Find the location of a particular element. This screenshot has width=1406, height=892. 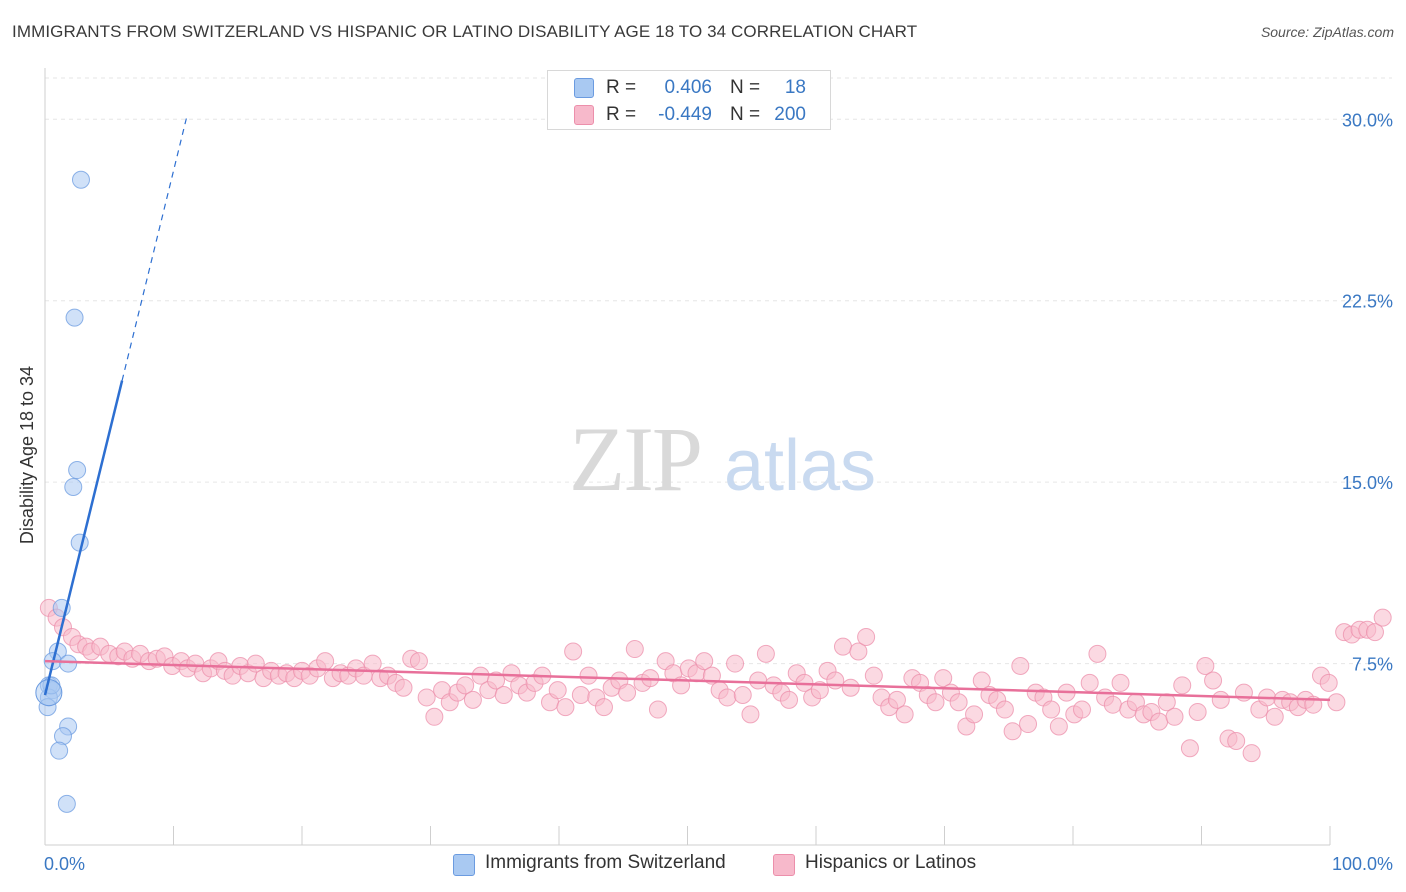

y-tick-label: 30.0% is located at coordinates (1367, 120).